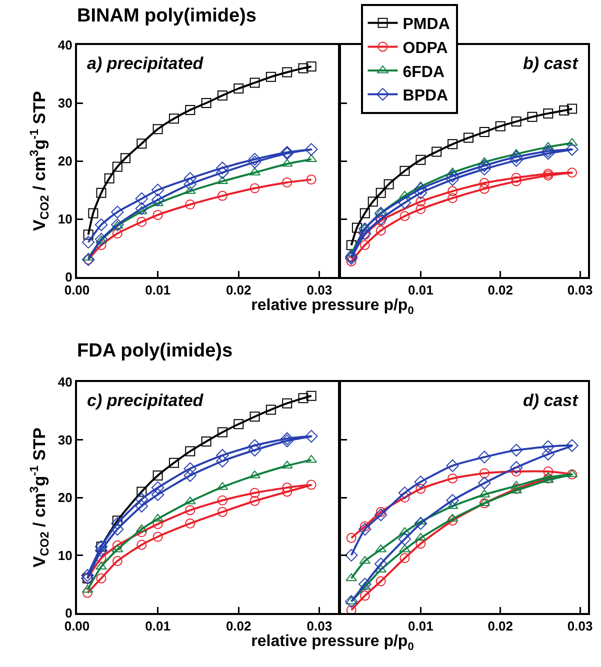 This screenshot has height=667, width=601. I want to click on annotation: c) precipitated, so click(145, 400).